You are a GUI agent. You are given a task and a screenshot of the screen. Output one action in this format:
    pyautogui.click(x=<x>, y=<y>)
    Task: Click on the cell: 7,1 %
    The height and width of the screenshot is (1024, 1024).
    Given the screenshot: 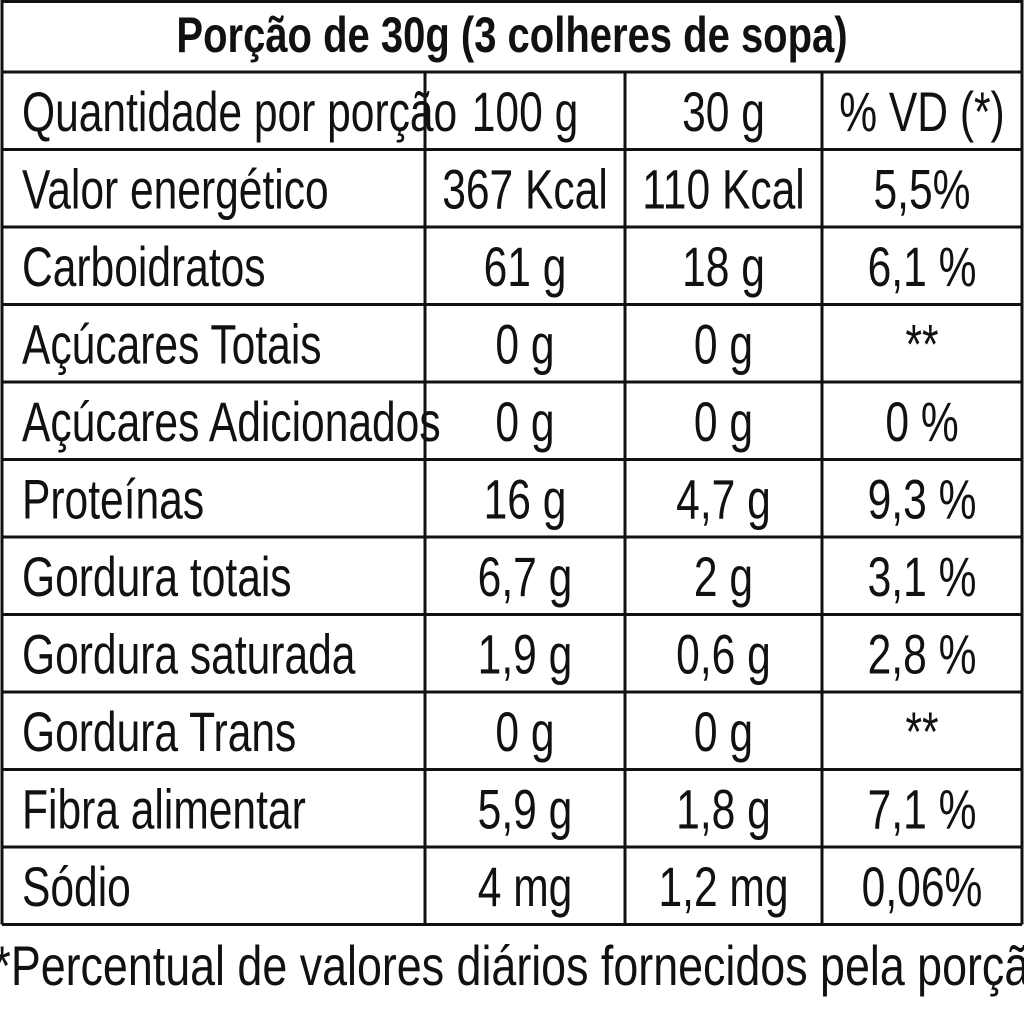 What is the action you would take?
    pyautogui.click(x=922, y=809)
    